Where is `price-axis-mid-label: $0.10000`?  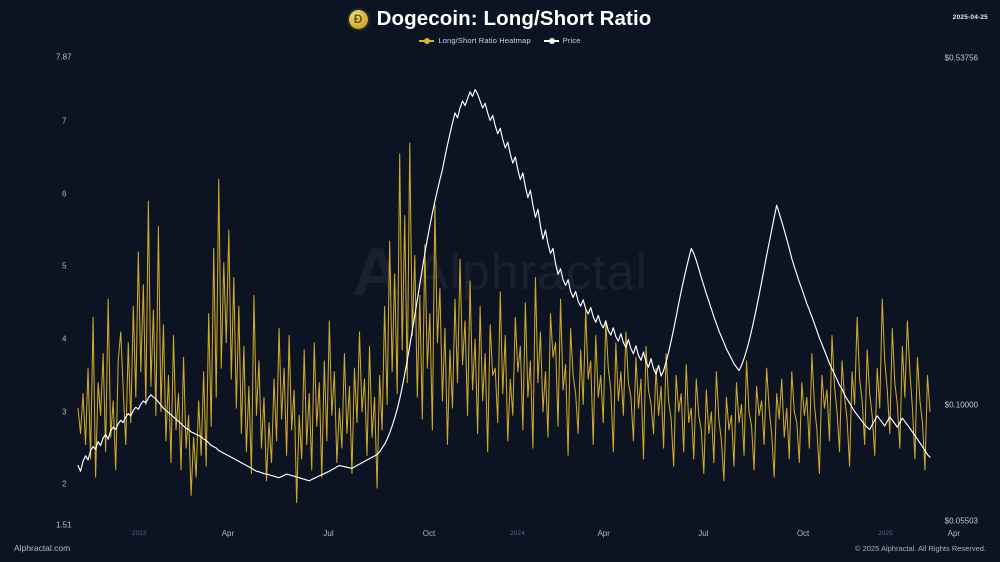
price-axis-mid-label: $0.10000 is located at coordinates (961, 405).